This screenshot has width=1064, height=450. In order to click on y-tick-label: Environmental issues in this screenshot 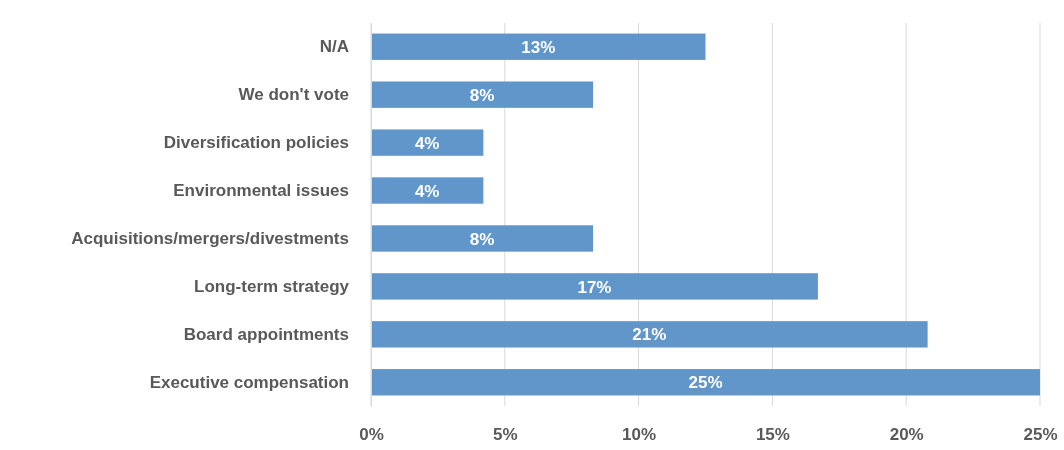, I will do `click(261, 190)`.